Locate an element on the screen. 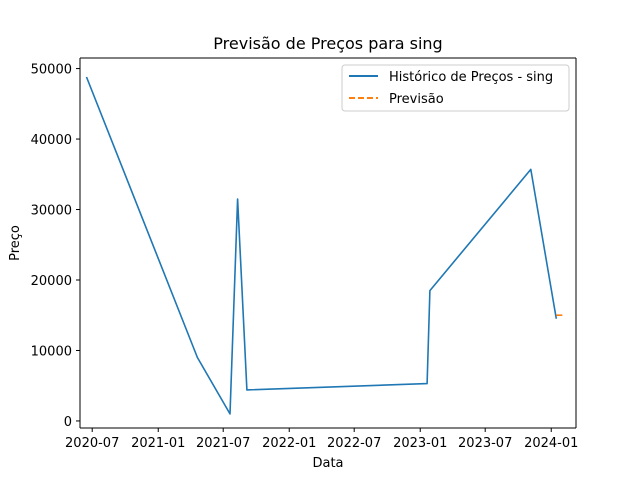  legend-label-history: Histórico de Preços - sing is located at coordinates (471, 77).